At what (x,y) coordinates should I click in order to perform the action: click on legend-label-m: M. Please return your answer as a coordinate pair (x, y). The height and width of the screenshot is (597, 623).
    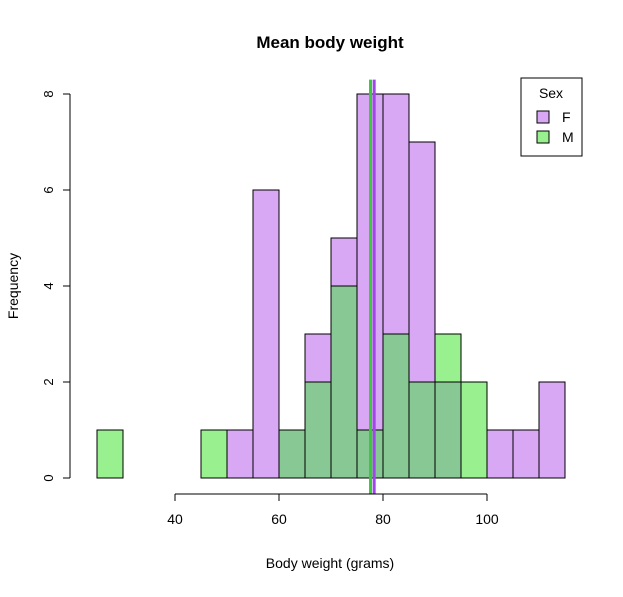
    Looking at the image, I should click on (568, 137).